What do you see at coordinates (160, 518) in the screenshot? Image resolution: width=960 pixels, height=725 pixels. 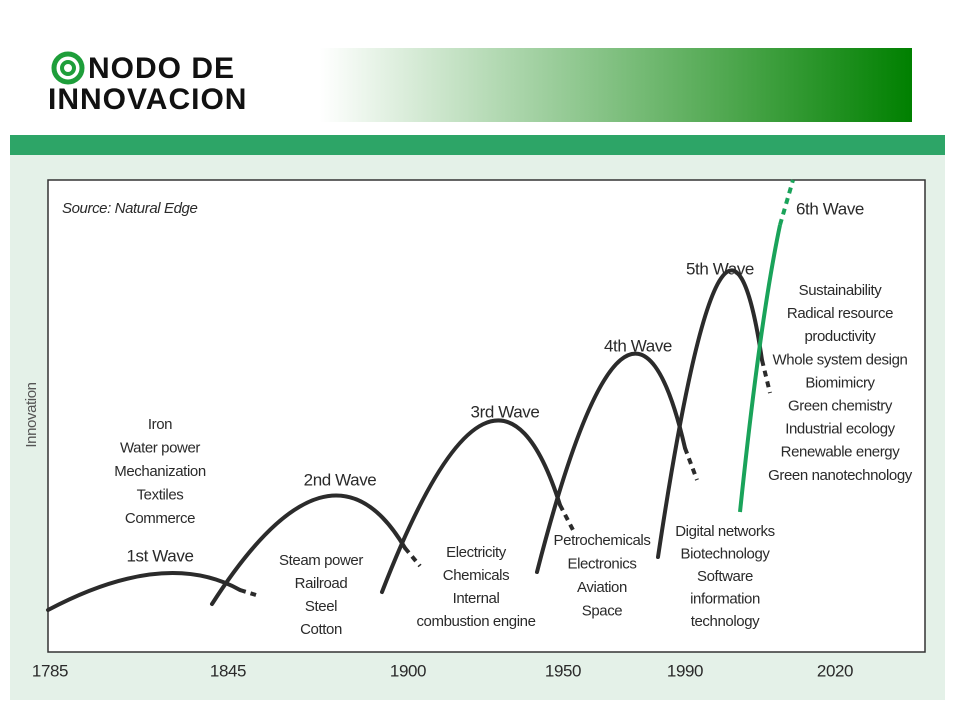 I see `wave-item: Commerce` at bounding box center [160, 518].